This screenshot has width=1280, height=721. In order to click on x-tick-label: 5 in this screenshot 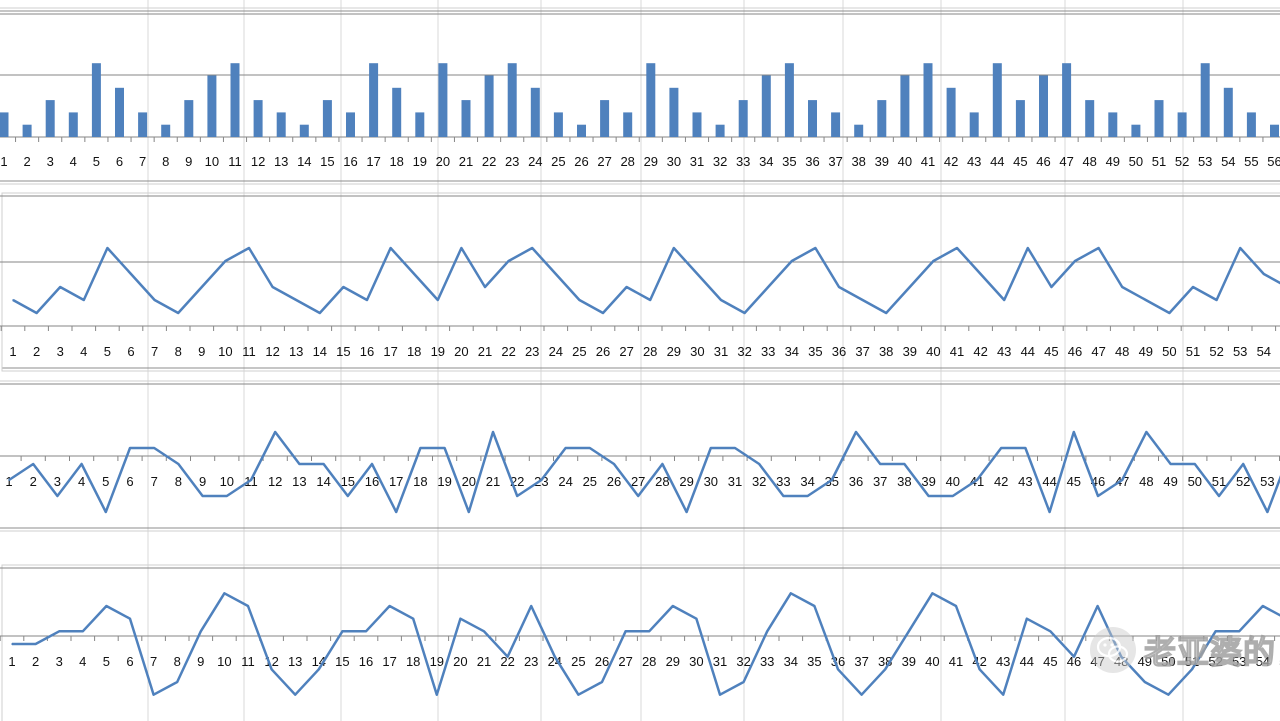, I will do `click(96, 161)`.